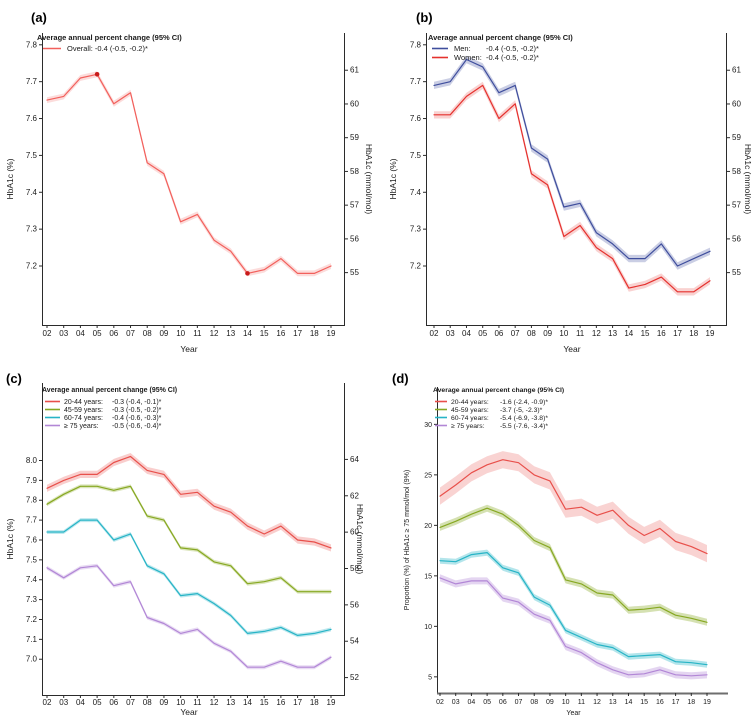 This screenshot has height=719, width=752. What do you see at coordinates (573, 507) in the screenshot?
I see `series-d-20-44years` at bounding box center [573, 507].